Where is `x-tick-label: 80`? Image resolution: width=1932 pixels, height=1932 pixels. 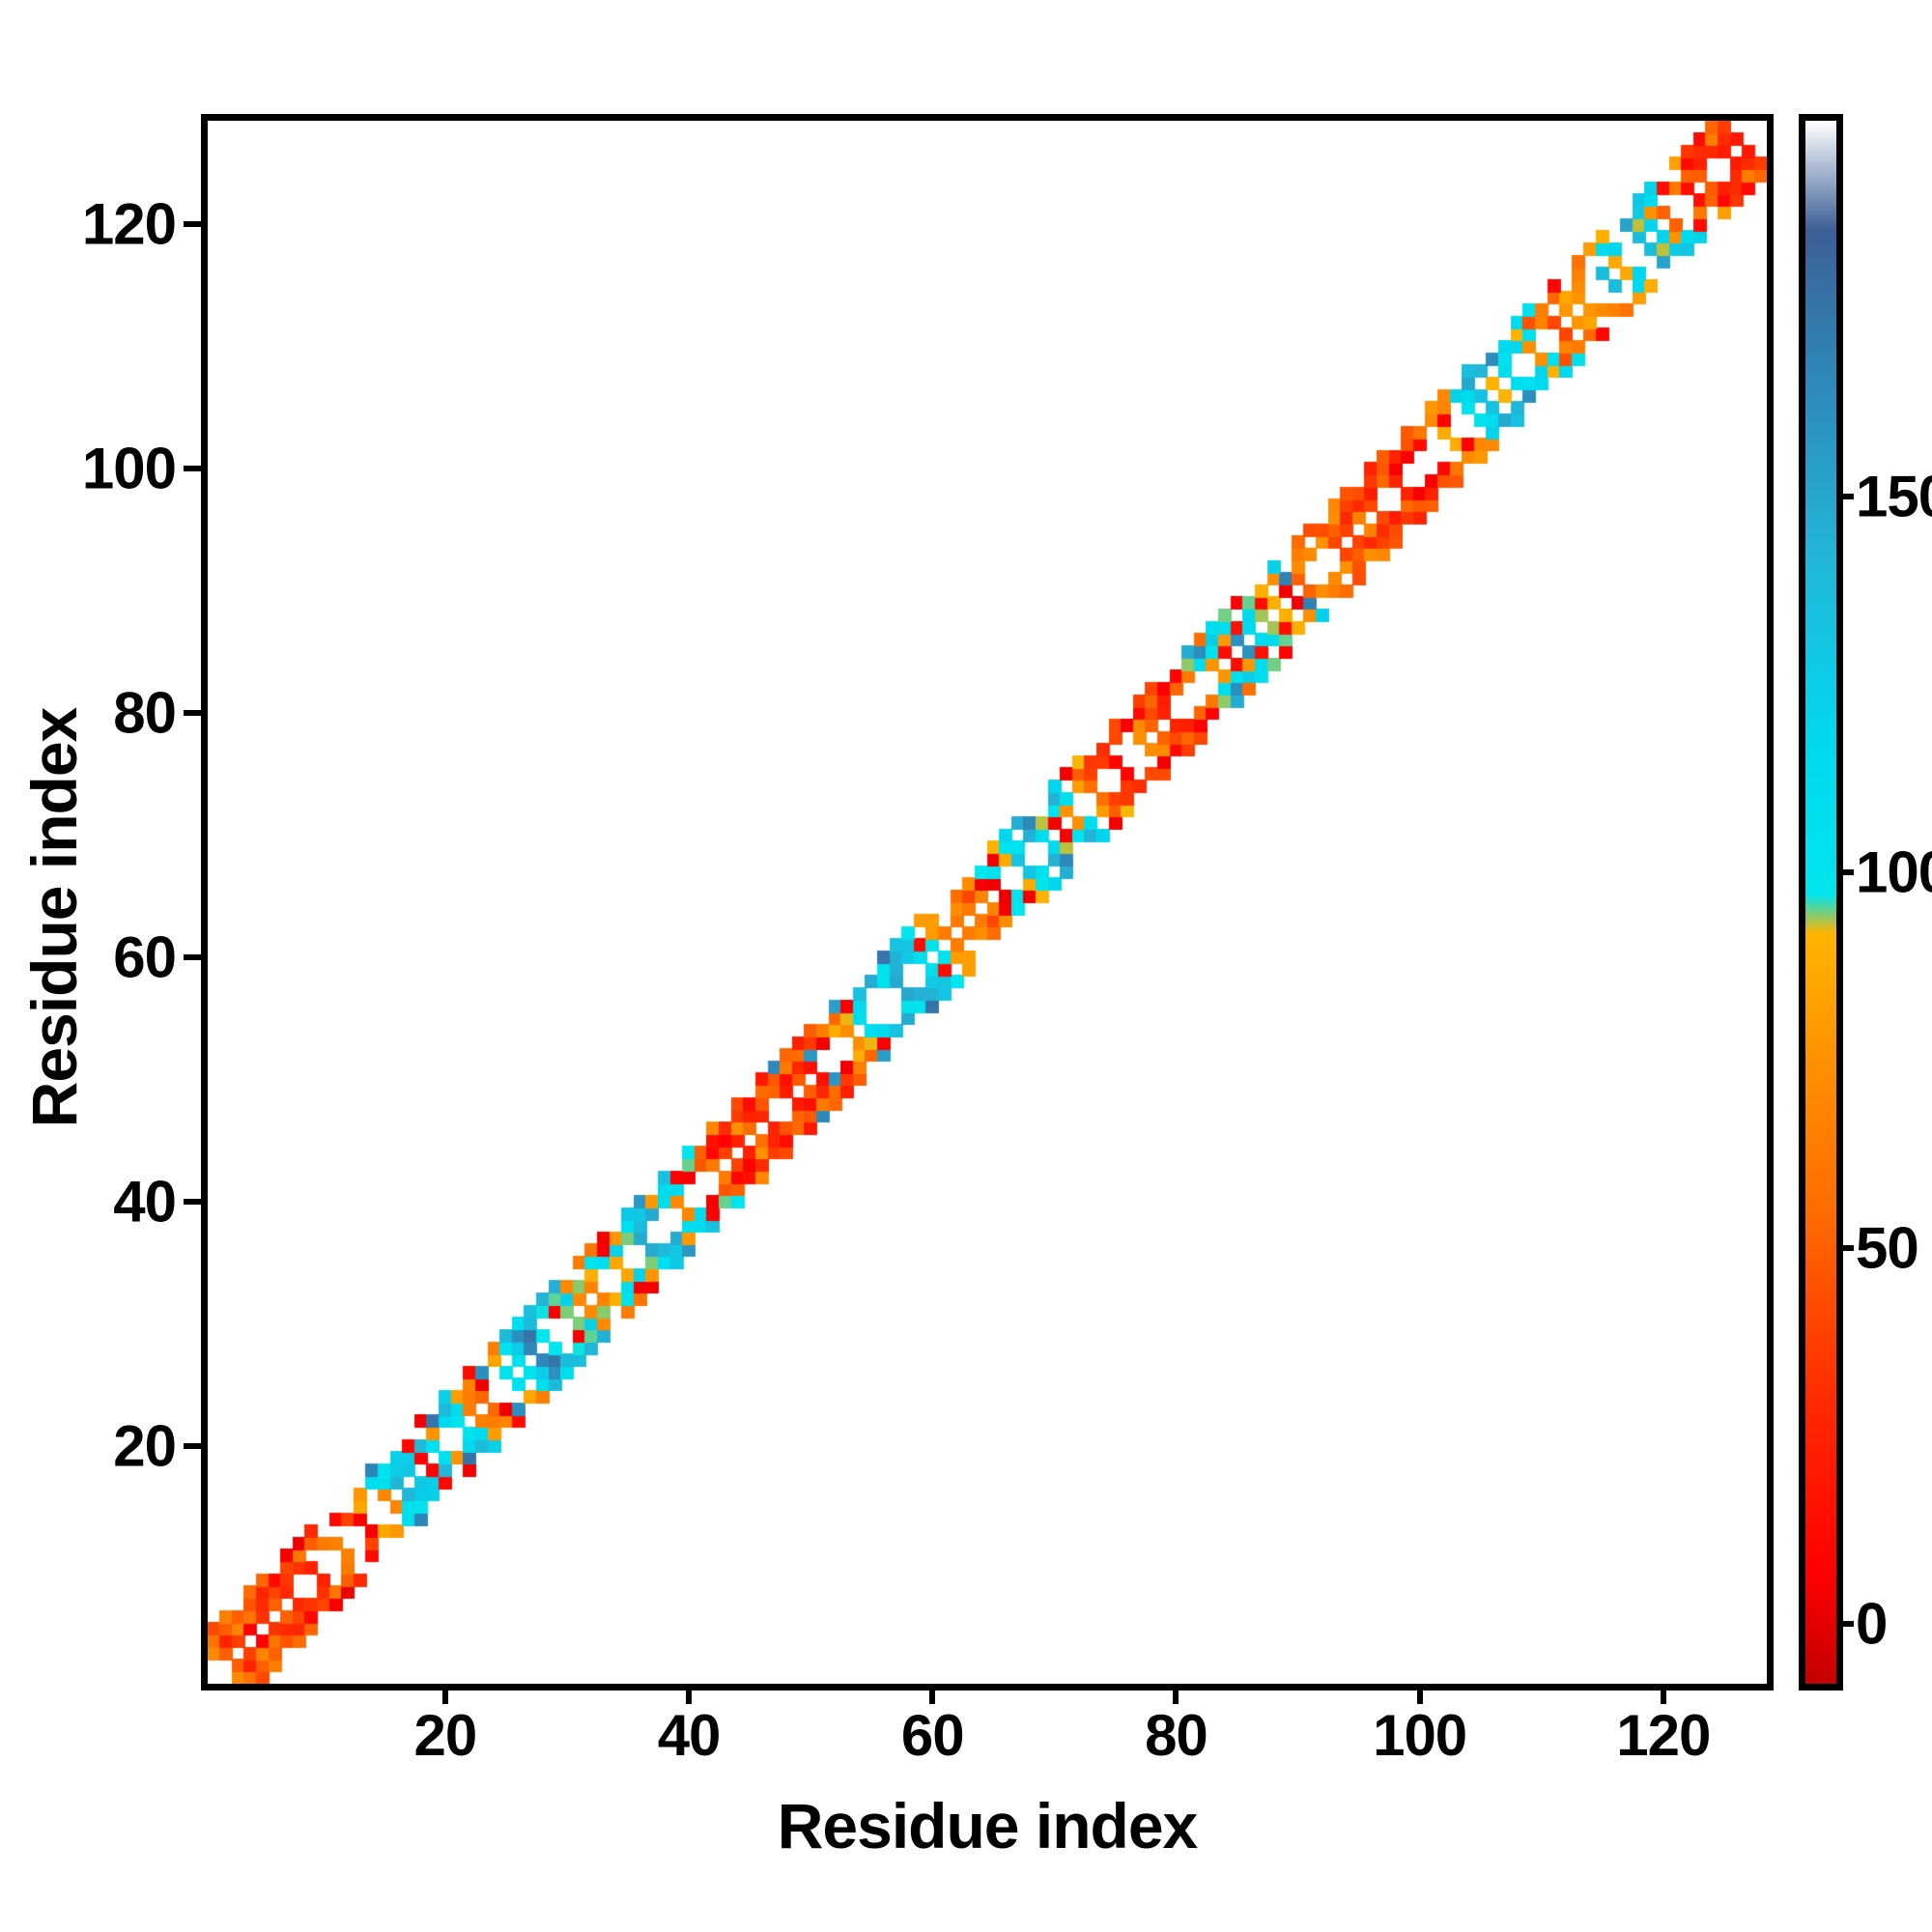 x-tick-label: 80 is located at coordinates (1176, 1735).